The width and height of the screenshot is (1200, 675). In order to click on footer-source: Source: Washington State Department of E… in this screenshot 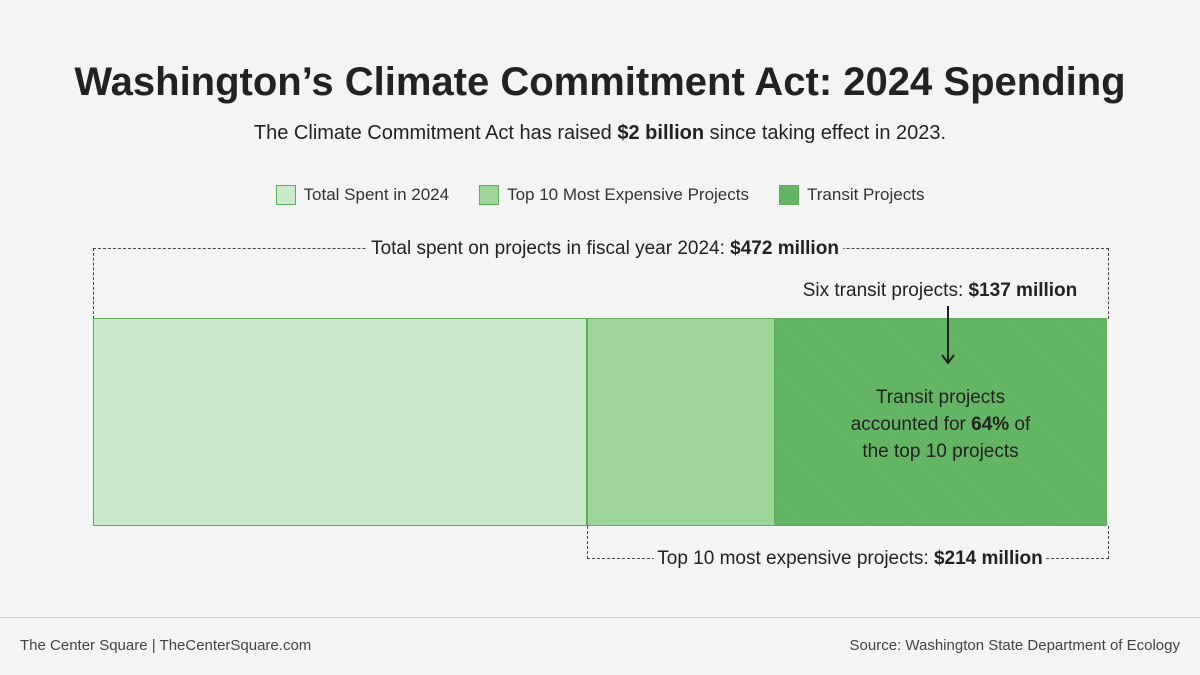, I will do `click(1014, 645)`.